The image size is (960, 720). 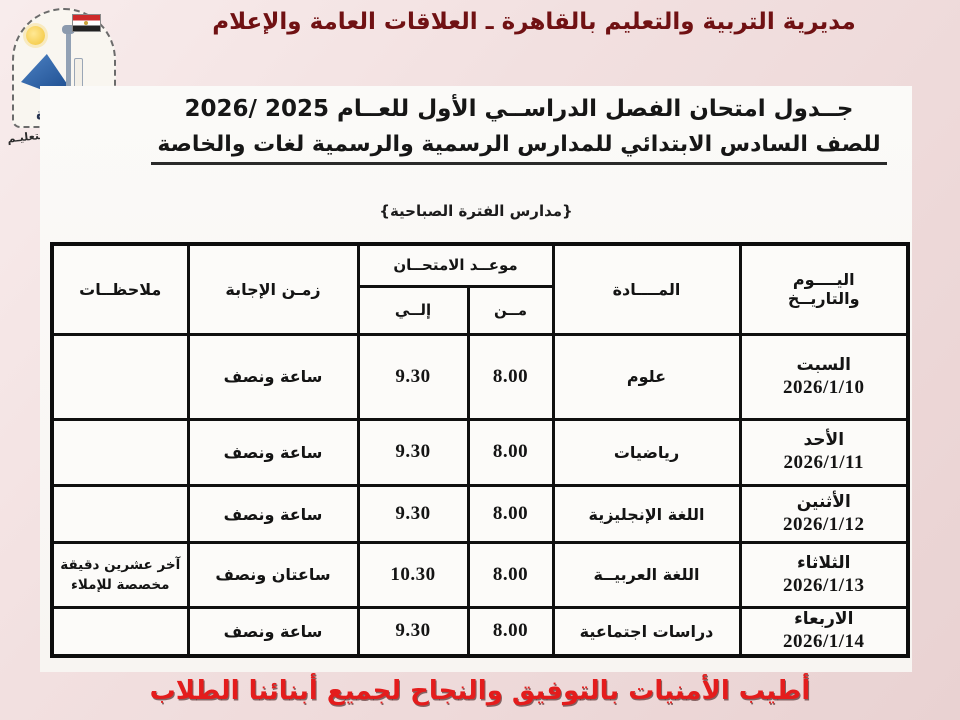 What do you see at coordinates (646, 452) in the screenshot?
I see `subject-cell: رياضيات` at bounding box center [646, 452].